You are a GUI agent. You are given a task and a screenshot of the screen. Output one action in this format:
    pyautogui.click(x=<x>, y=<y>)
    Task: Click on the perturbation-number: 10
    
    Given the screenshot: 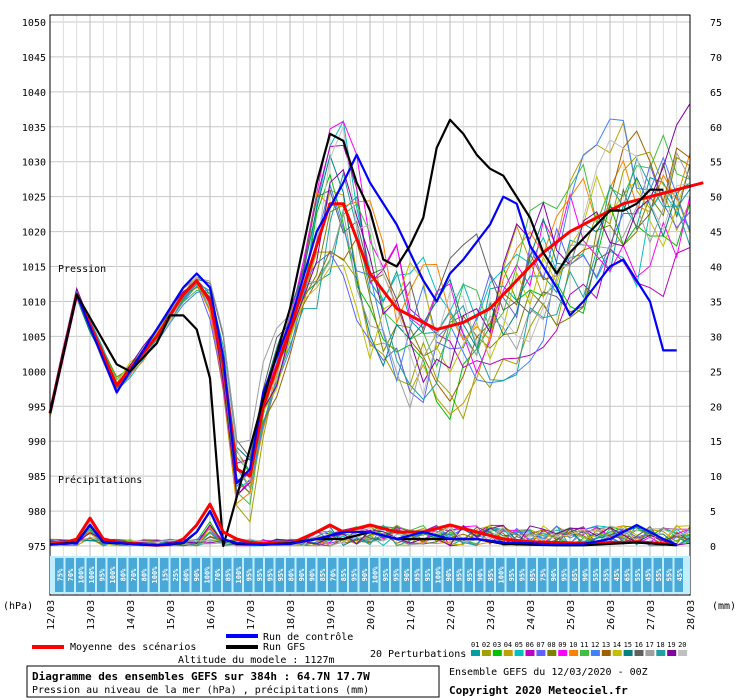 What is the action you would take?
    pyautogui.click(x=573, y=645)
    